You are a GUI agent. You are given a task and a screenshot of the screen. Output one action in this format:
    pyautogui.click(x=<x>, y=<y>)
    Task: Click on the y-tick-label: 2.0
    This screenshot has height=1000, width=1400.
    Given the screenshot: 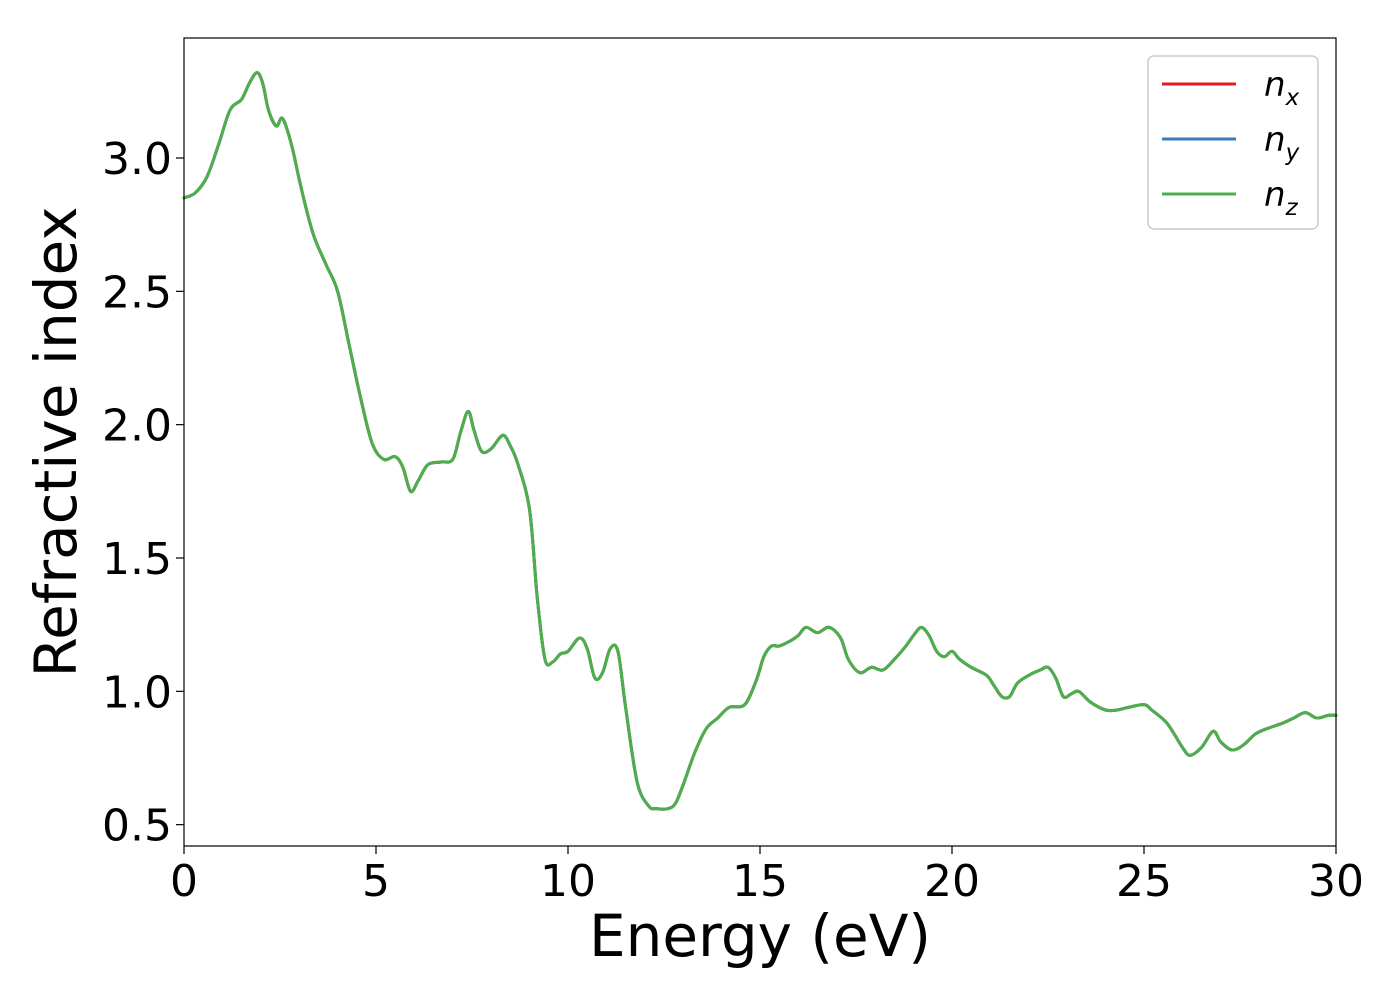 What is the action you would take?
    pyautogui.click(x=137, y=426)
    